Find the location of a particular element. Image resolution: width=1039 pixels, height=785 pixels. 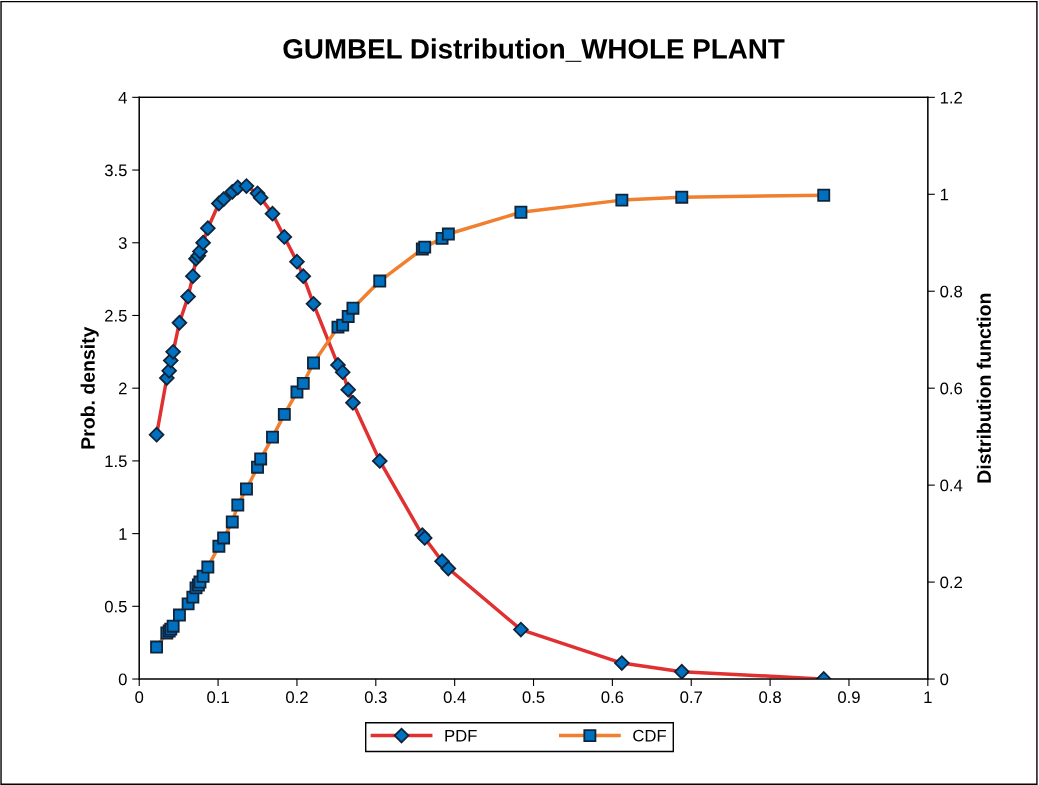

chart-title: GUMBEL Distribution_WHOLE PLANT is located at coordinates (534, 50).